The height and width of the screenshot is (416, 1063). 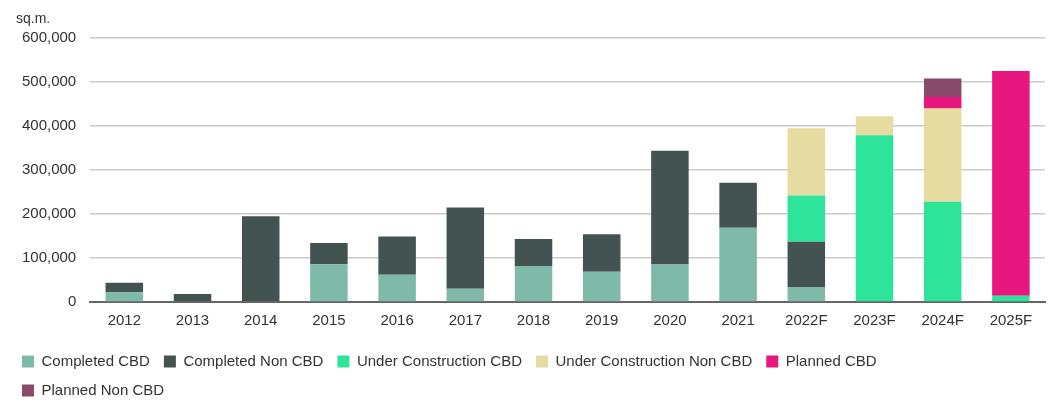 I want to click on y-tick-label: 200,000, so click(x=49, y=213).